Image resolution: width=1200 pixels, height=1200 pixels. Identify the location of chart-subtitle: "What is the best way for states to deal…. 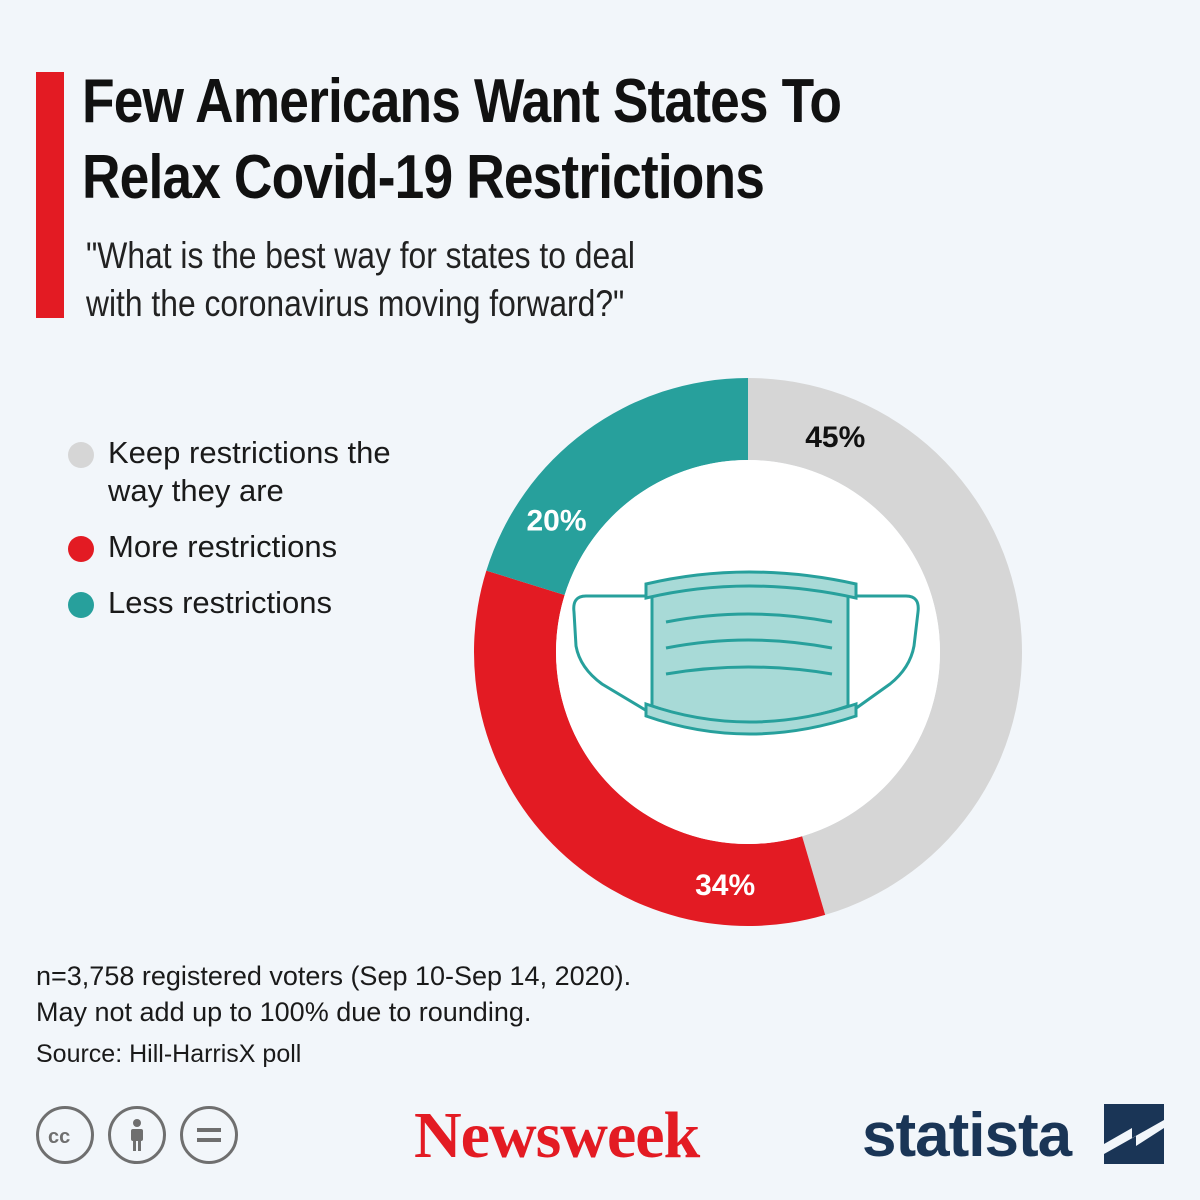
(413, 280).